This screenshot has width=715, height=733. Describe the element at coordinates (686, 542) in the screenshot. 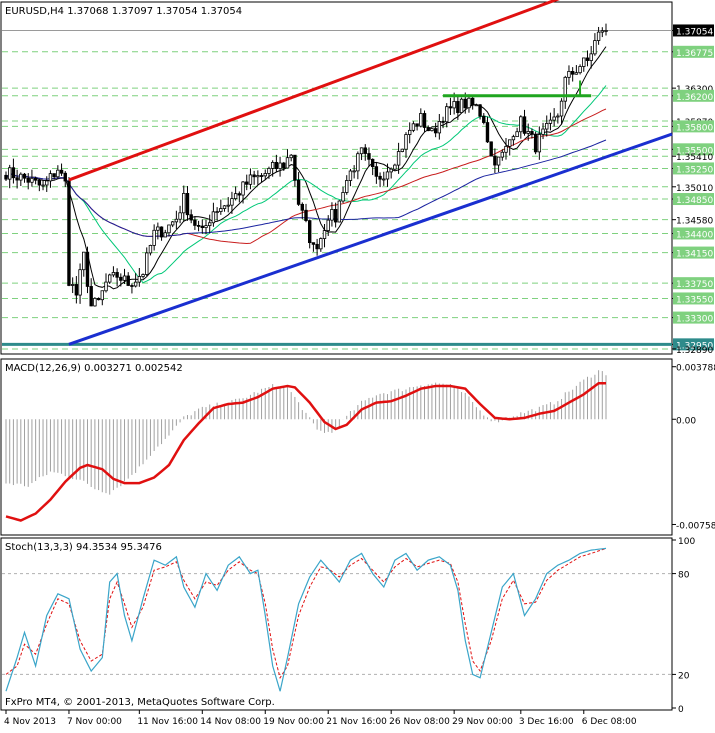

I see `stochastic-label: 100` at that location.